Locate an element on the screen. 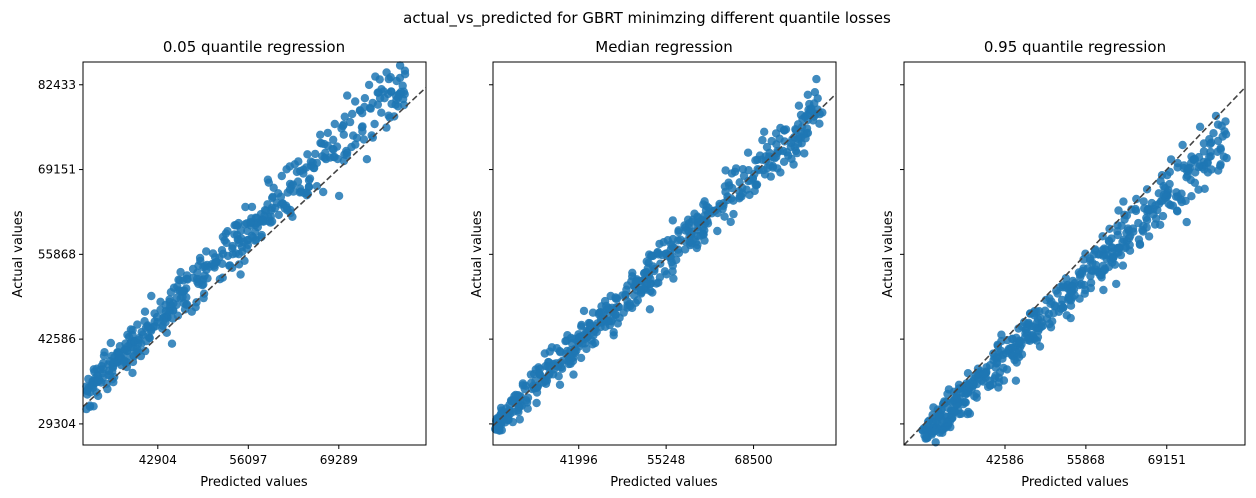 The image size is (1256, 498). subplot-1-x-axis: 42904 56097 69289 is located at coordinates (248, 456).